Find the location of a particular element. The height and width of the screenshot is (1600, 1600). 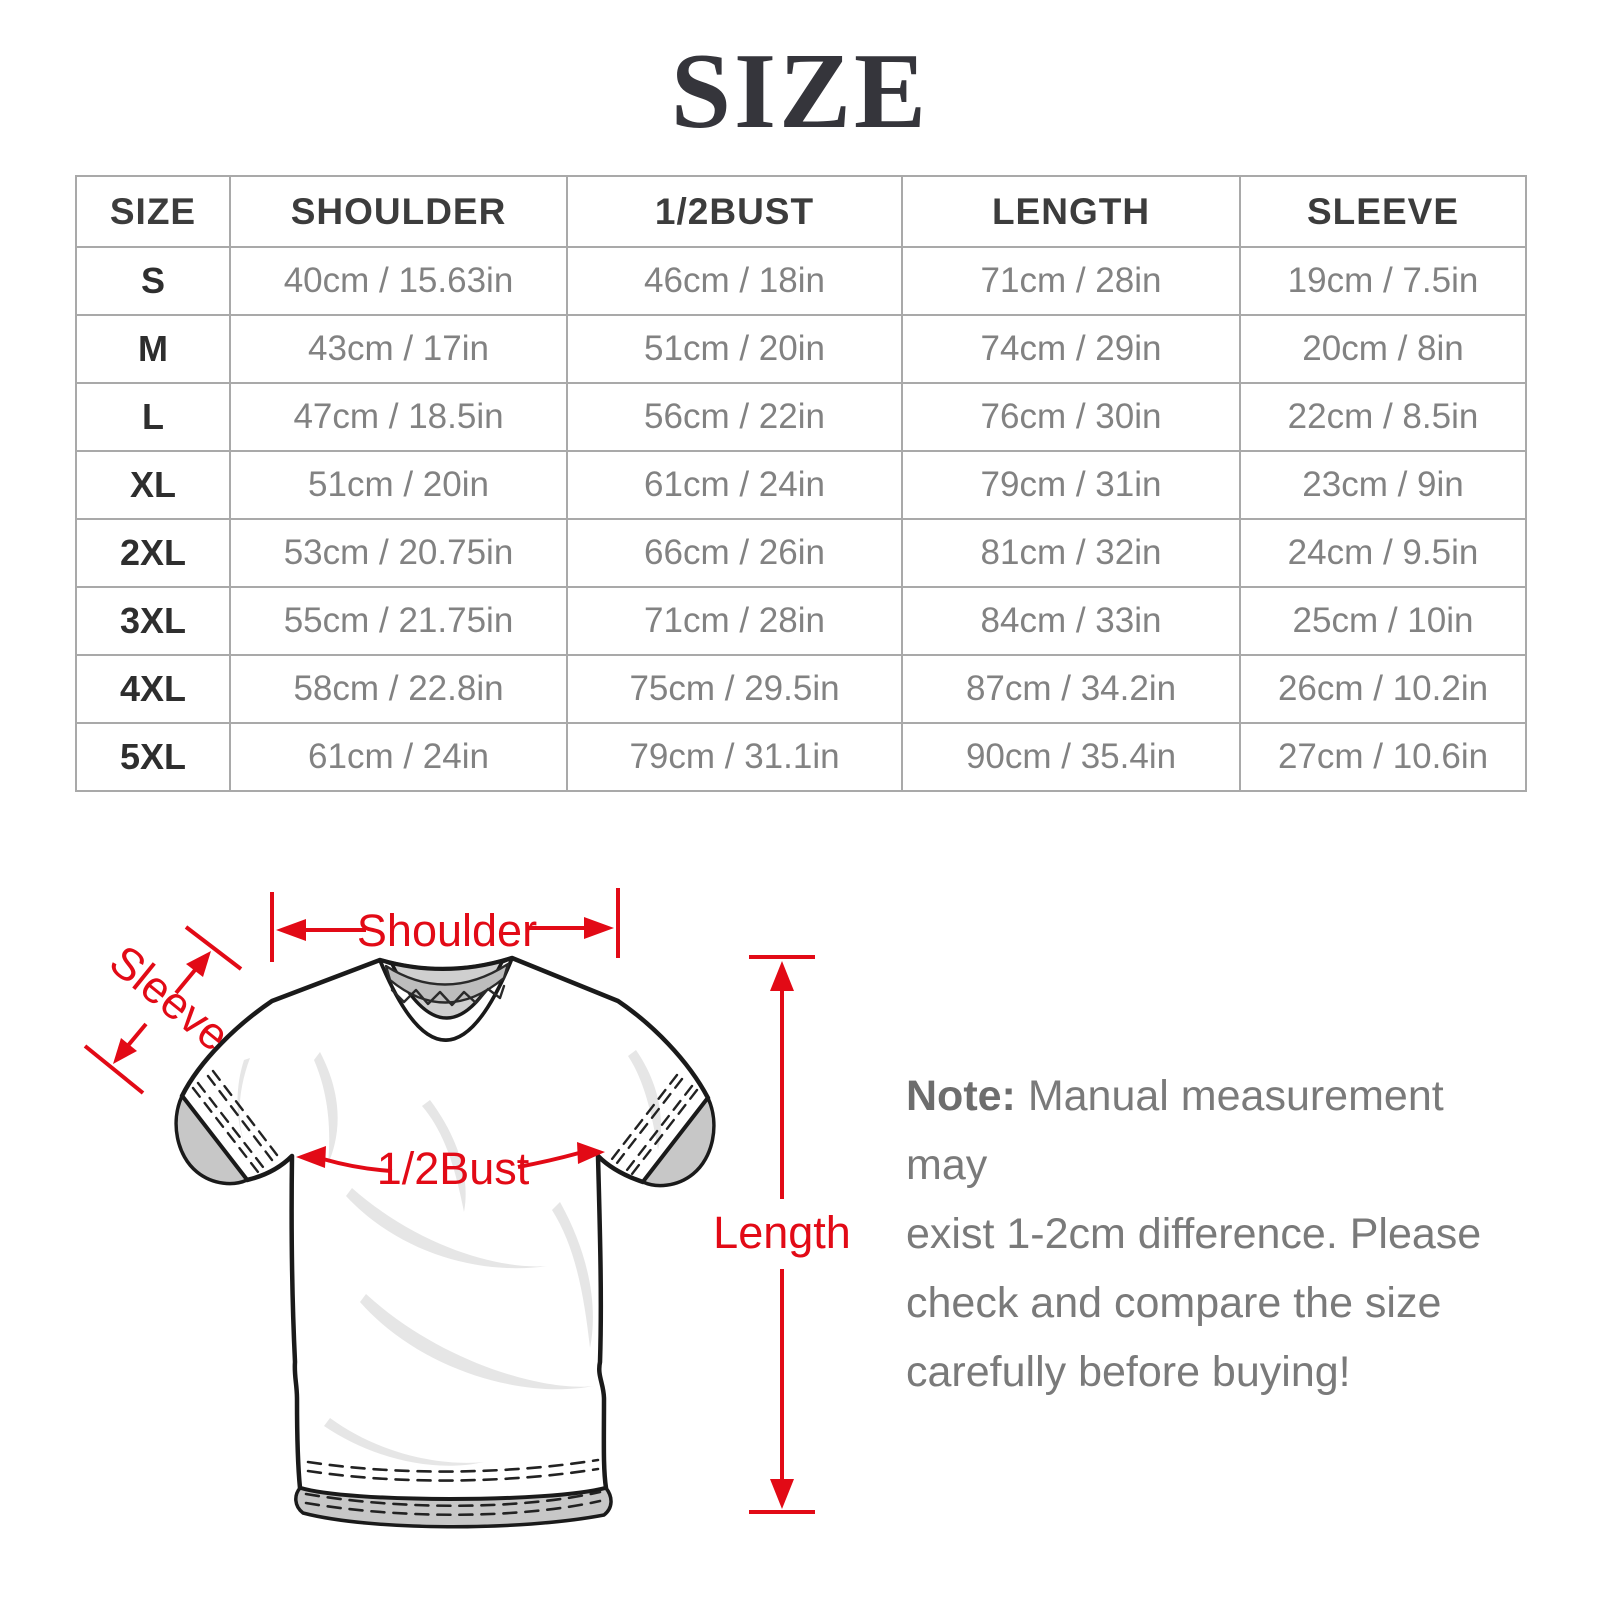

measurement-value: 81cm / 32in is located at coordinates (1071, 553).